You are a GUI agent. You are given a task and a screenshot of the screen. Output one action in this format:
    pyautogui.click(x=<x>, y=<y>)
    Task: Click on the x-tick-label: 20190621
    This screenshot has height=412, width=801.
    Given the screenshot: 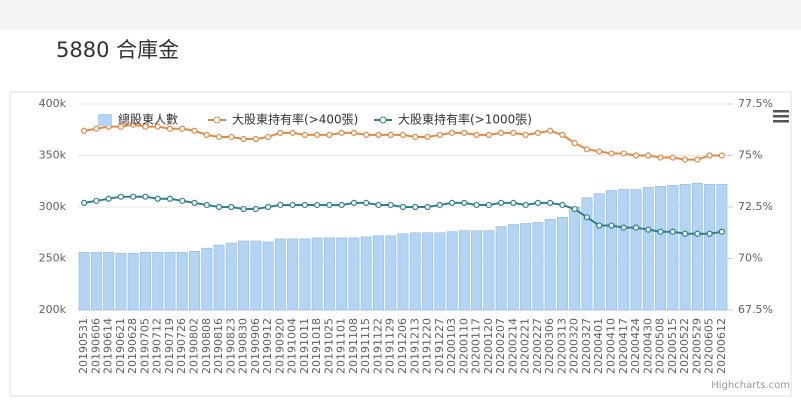 What is the action you would take?
    pyautogui.click(x=120, y=346)
    